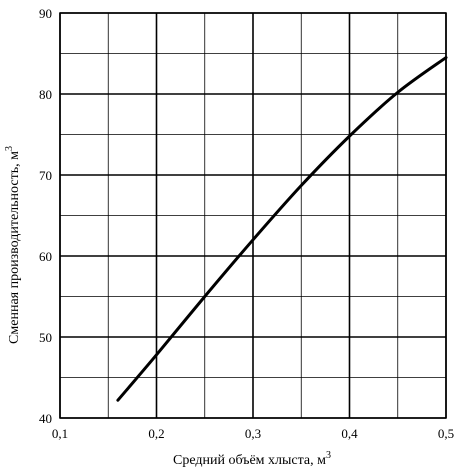  I want to click on y-tick-label: 60, so click(45, 256).